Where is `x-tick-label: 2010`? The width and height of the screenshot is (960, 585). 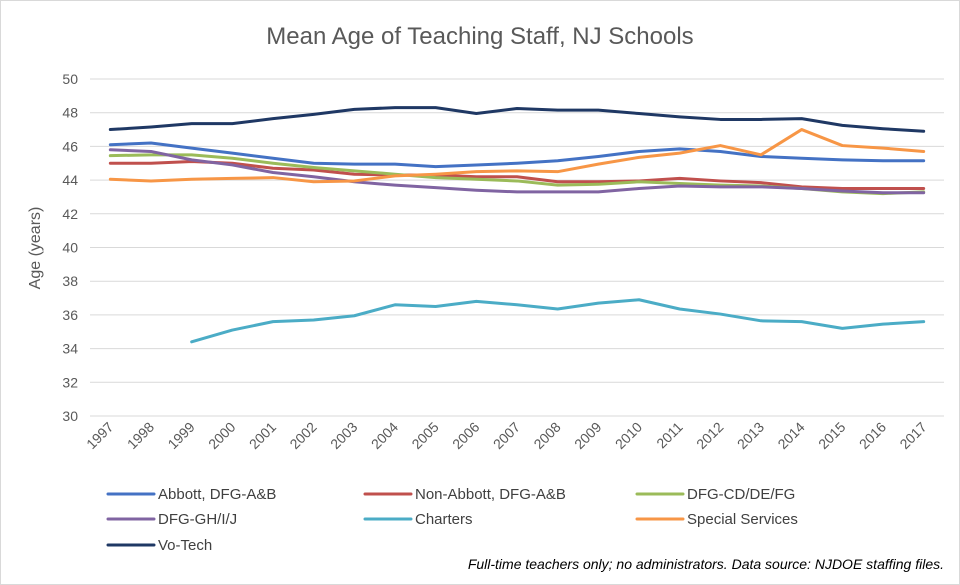 x-tick-label: 2010 is located at coordinates (628, 435).